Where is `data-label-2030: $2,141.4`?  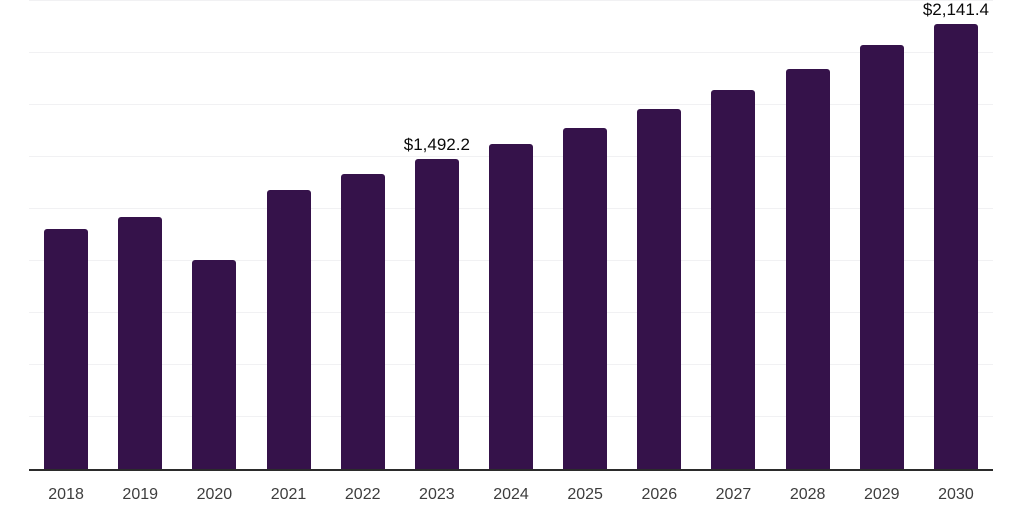 data-label-2030: $2,141.4 is located at coordinates (956, 9).